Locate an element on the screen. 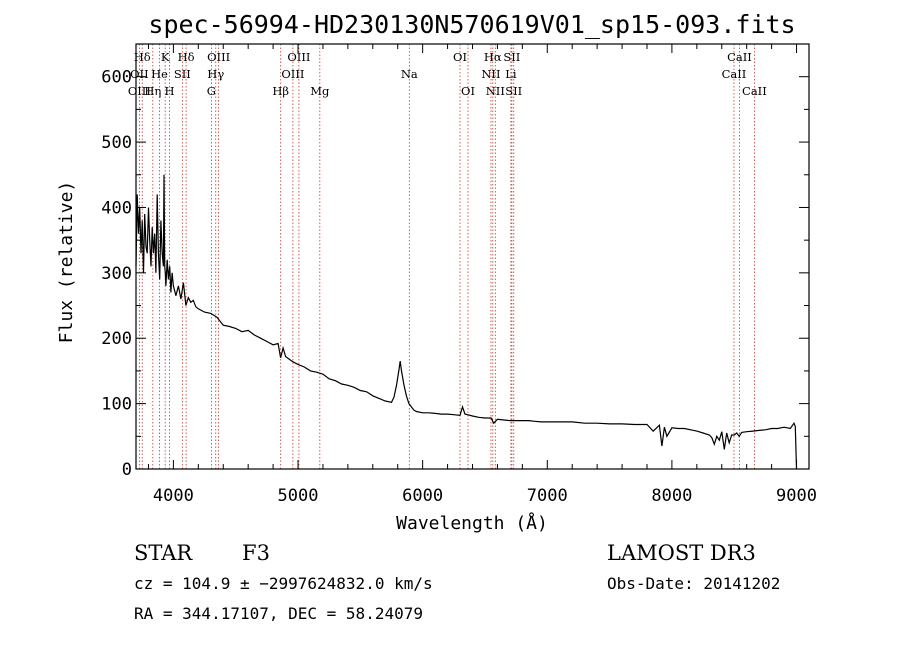  line-label: K is located at coordinates (165, 57).